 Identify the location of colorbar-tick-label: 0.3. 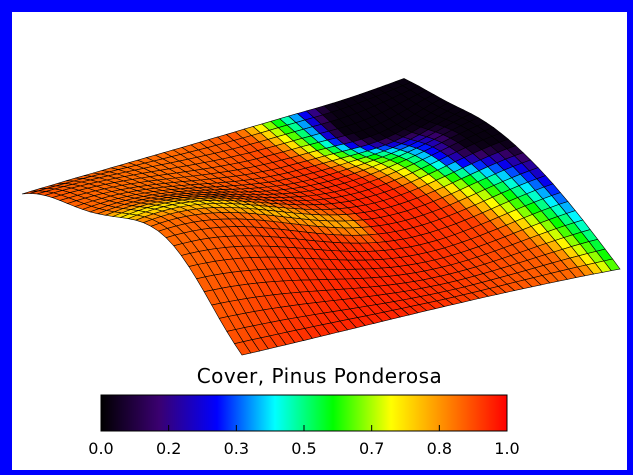
(236, 448).